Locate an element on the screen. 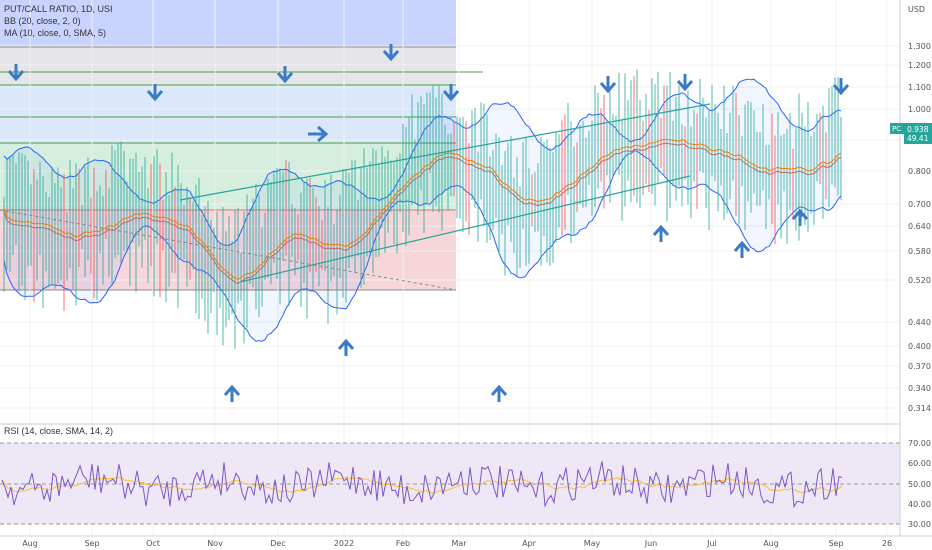  price-tick-label: 0.370 is located at coordinates (919, 366).